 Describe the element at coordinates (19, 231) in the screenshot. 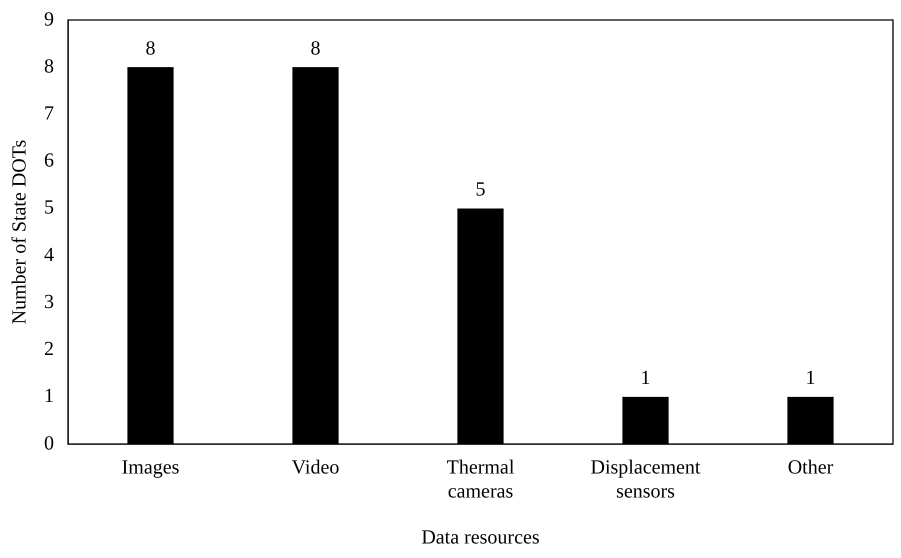

I see `y-axis-title: Number of State DOTs` at that location.